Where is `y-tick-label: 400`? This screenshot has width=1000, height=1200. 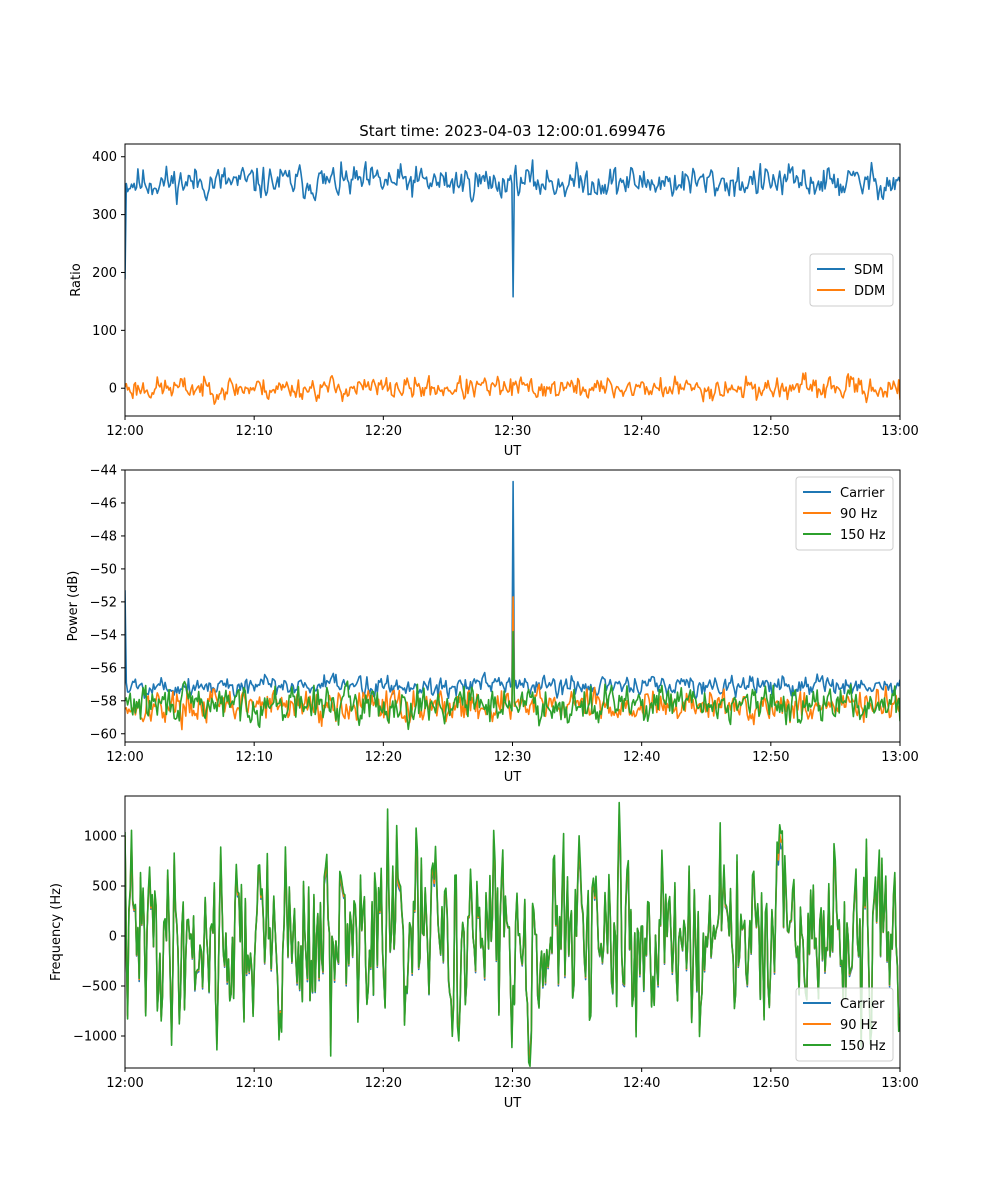
y-tick-label: 400 is located at coordinates (104, 157).